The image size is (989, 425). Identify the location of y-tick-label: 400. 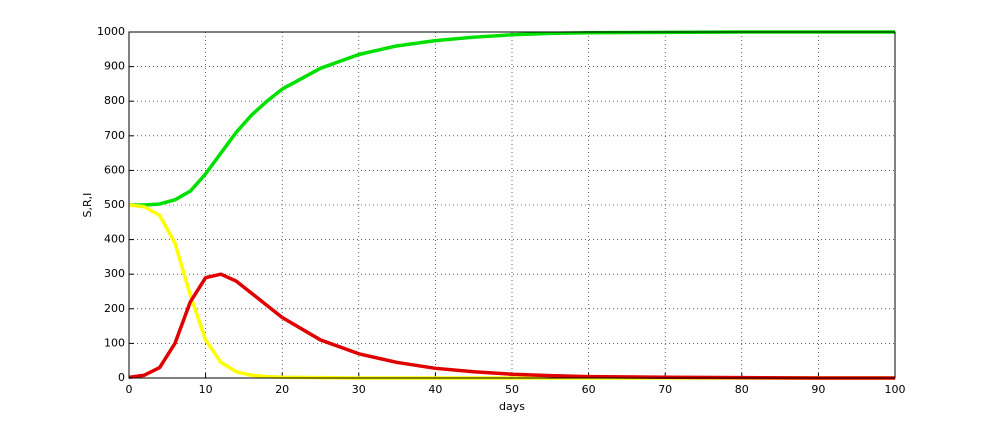
(114, 239).